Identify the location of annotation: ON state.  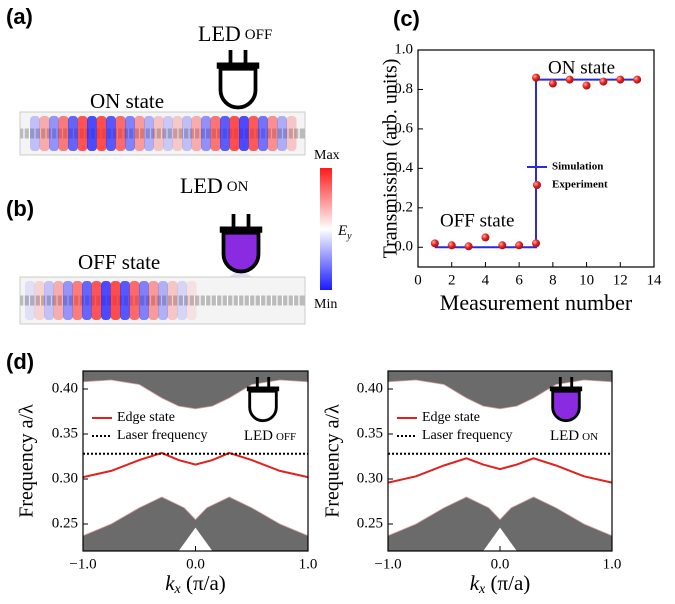
(581, 67).